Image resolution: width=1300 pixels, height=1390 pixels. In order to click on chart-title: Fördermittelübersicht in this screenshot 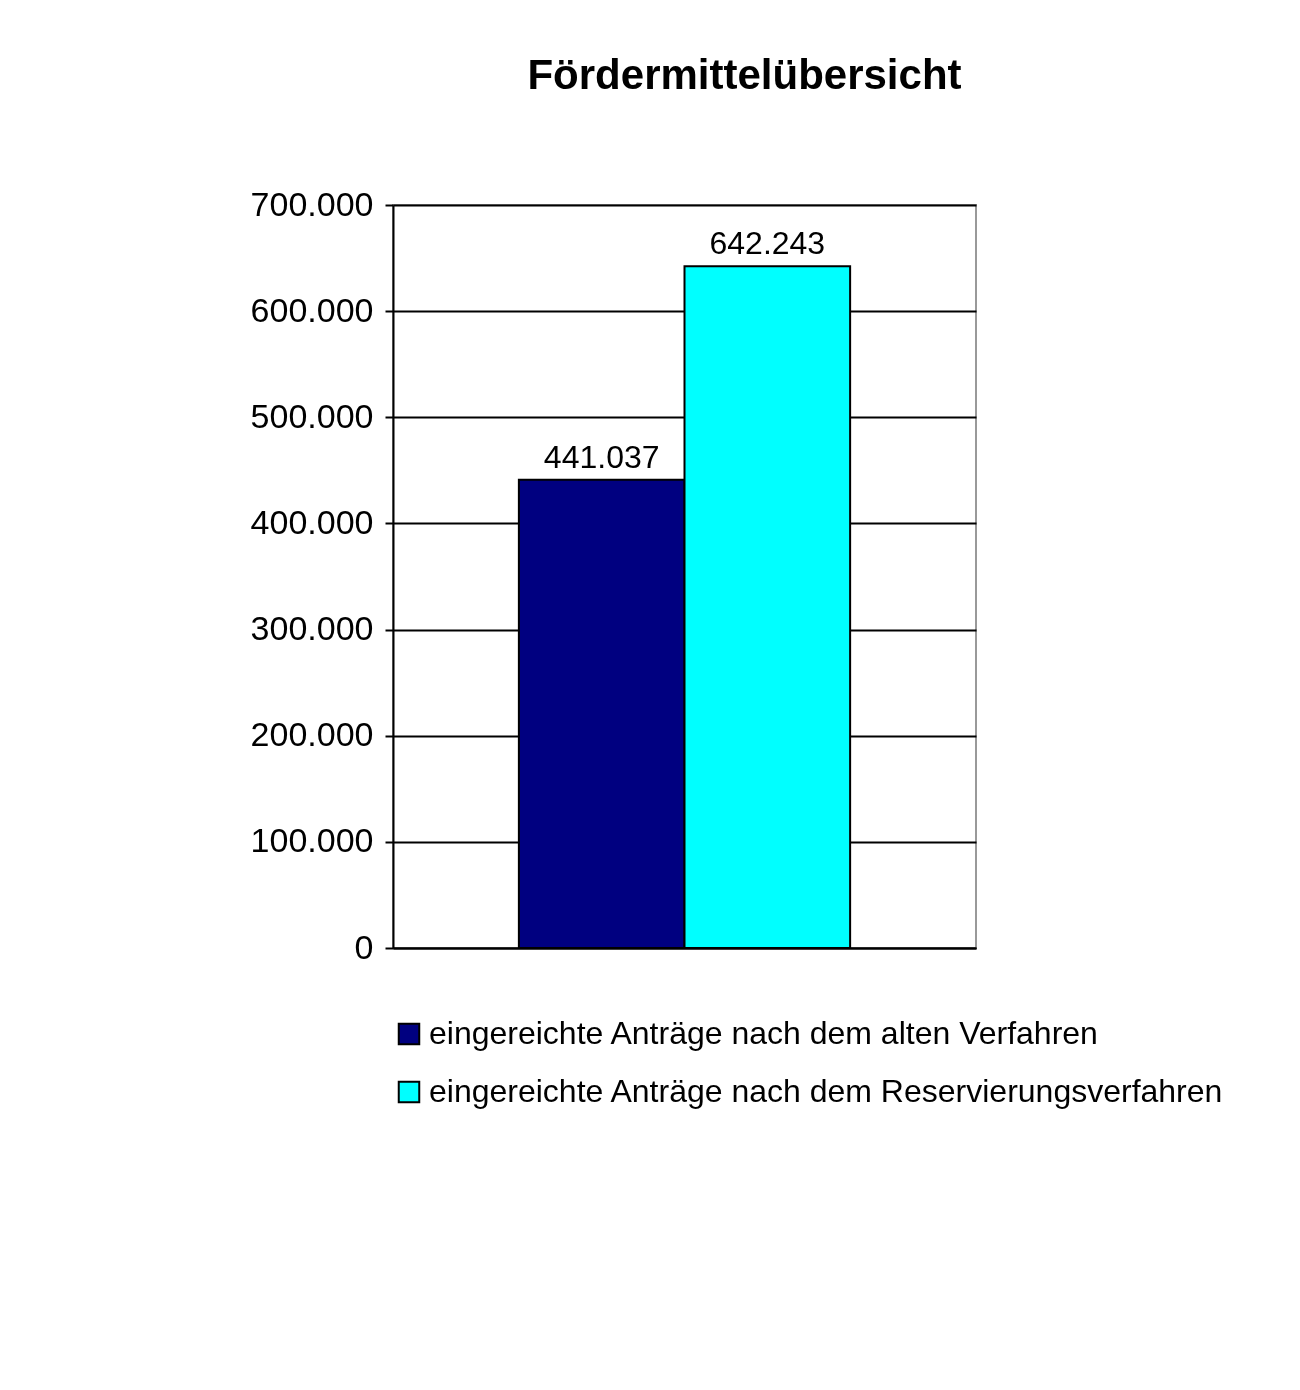, I will do `click(744, 74)`.